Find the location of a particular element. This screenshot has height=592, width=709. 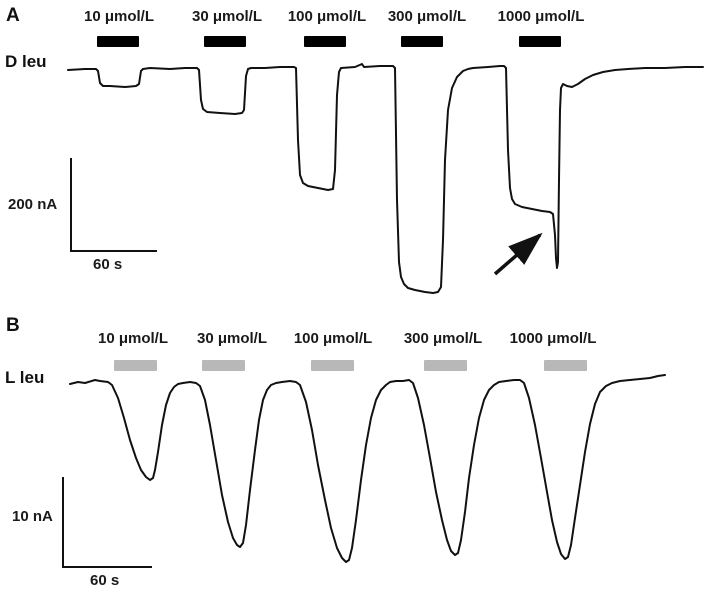

concentration-label-a-100: 100 μmol/L is located at coordinates (327, 16).